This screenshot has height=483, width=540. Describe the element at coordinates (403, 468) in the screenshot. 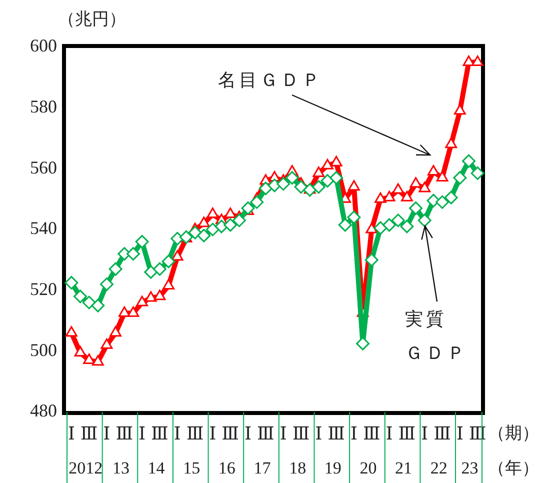

I see `text: 21` at that location.